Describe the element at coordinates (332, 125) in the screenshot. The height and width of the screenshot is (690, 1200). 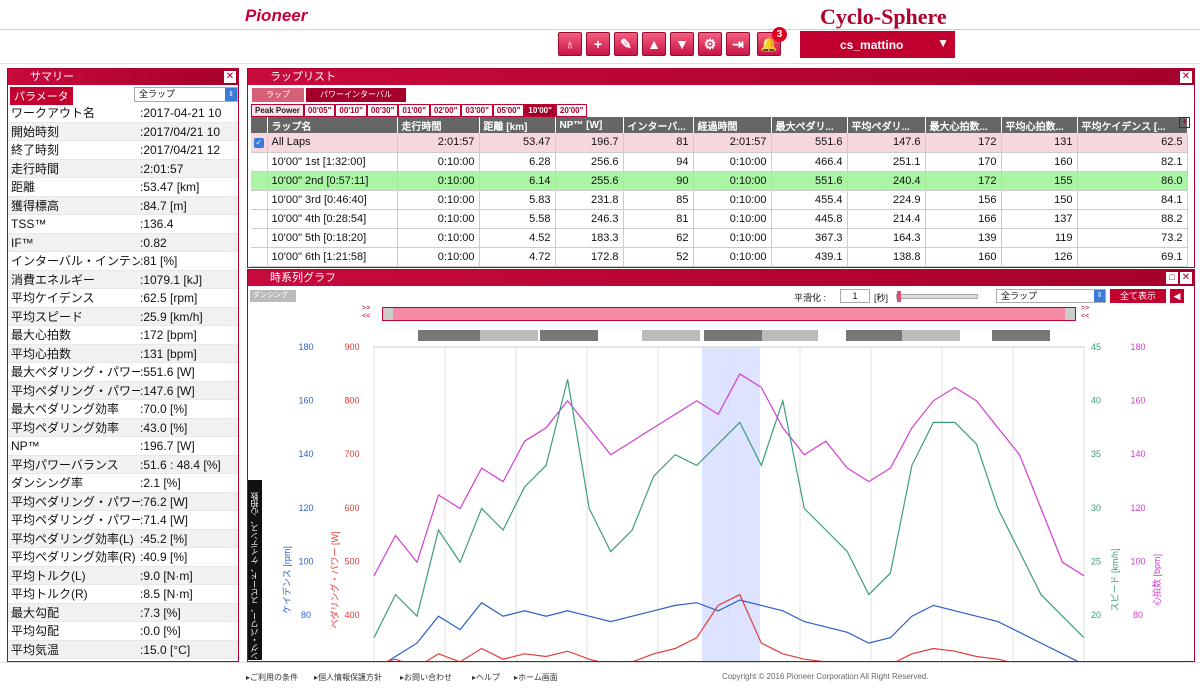
I see `column-header: ラップ名` at that location.